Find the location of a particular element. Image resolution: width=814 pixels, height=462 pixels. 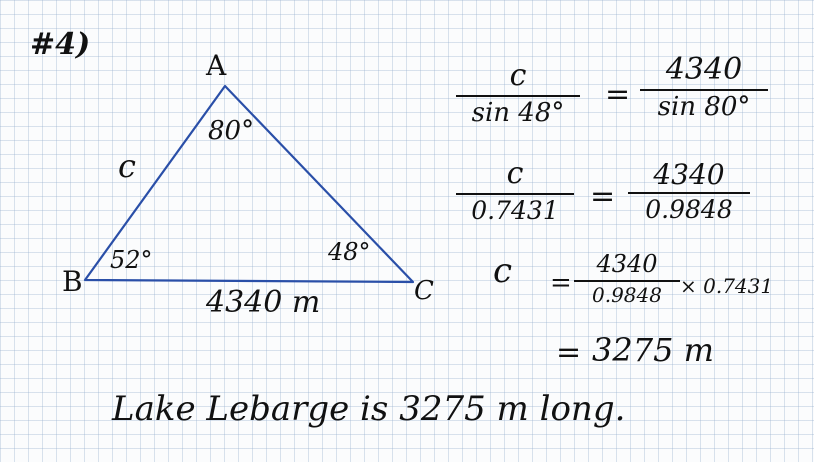

eq1-rhs-bar is located at coordinates (704, 89).